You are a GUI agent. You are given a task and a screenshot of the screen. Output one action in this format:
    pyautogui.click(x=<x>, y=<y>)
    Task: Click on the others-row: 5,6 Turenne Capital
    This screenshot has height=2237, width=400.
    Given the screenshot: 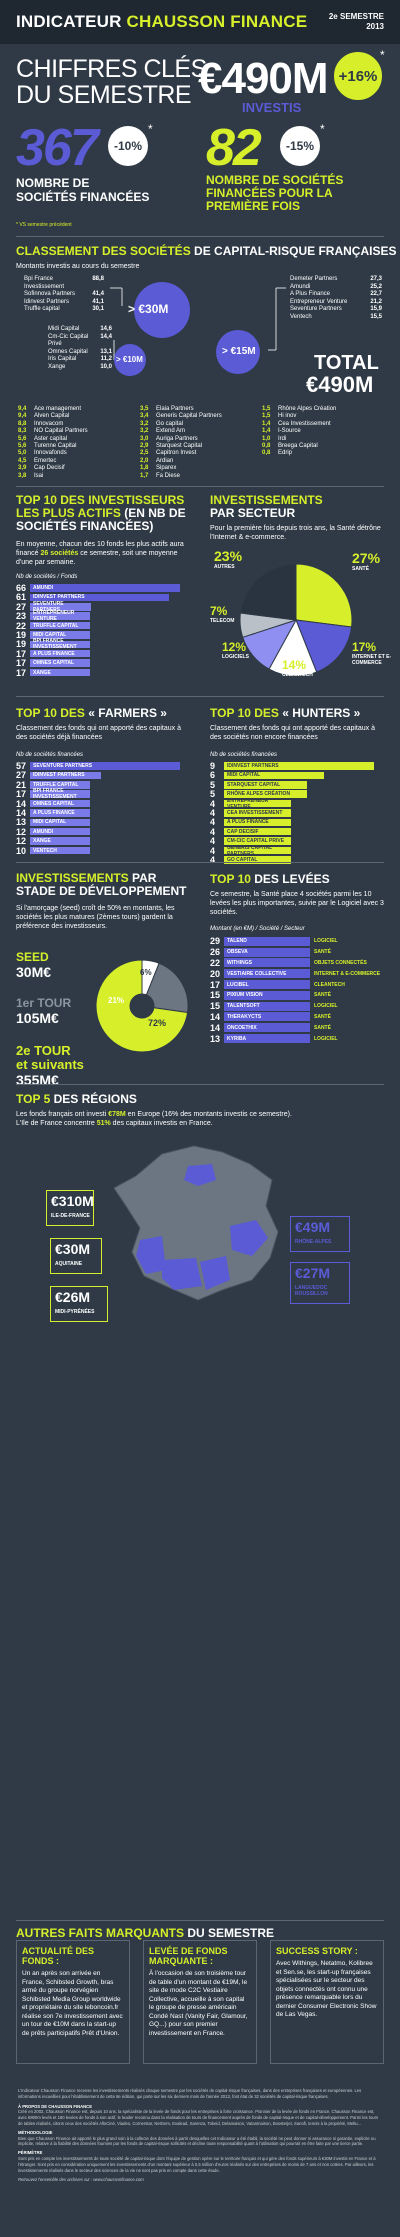 What is the action you would take?
    pyautogui.click(x=79, y=446)
    